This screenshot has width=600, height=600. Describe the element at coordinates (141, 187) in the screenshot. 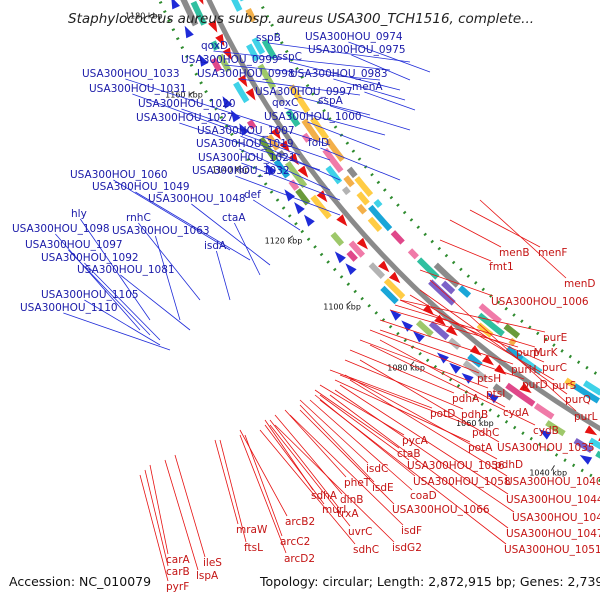

I see `forward-gene-label: USA300HOU_1049` at that location.